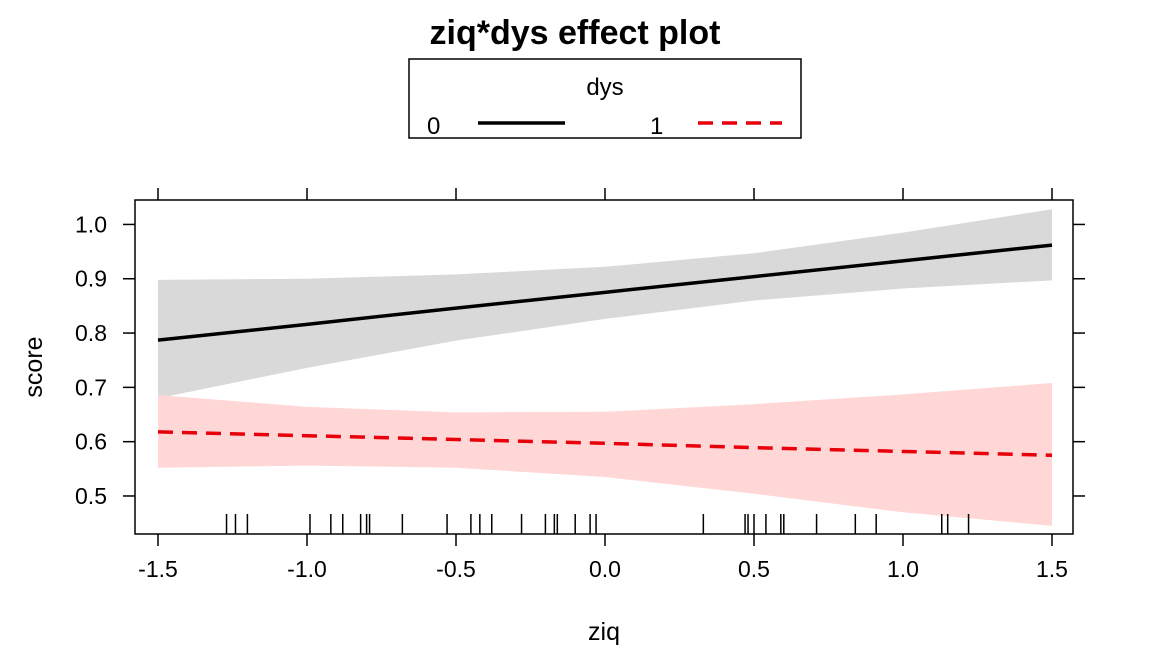 This screenshot has height=672, width=1152. What do you see at coordinates (307, 569) in the screenshot?
I see `x-tick-label: -1.0` at bounding box center [307, 569].